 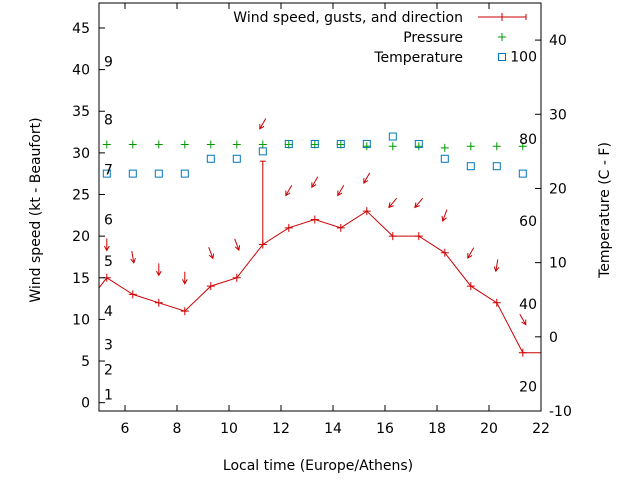 What do you see at coordinates (85, 404) in the screenshot?
I see `y-tick-label-left: 0` at bounding box center [85, 404].